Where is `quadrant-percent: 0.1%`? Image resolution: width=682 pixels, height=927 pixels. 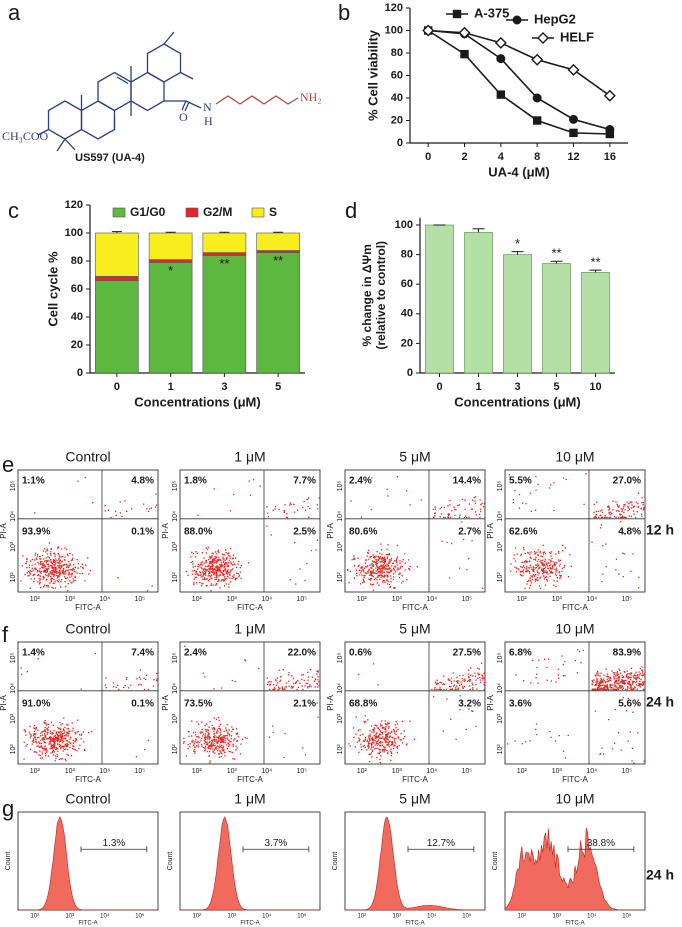
quadrant-percent: 0.1% is located at coordinates (142, 531).